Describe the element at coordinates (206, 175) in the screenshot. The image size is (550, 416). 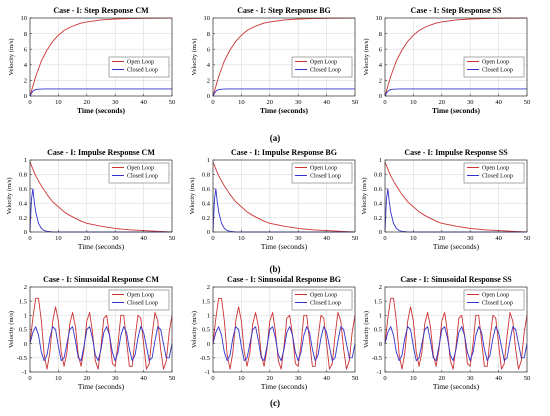
I see `y-tick-label: 0.8` at that location.